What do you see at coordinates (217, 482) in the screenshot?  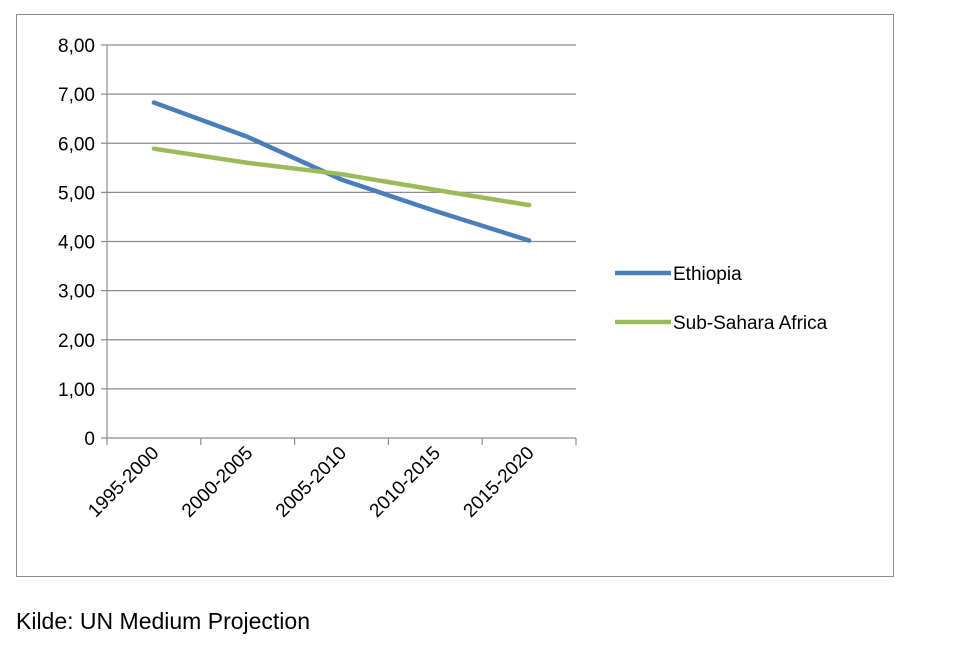 I see `x-tick-label: 2000-2005` at bounding box center [217, 482].